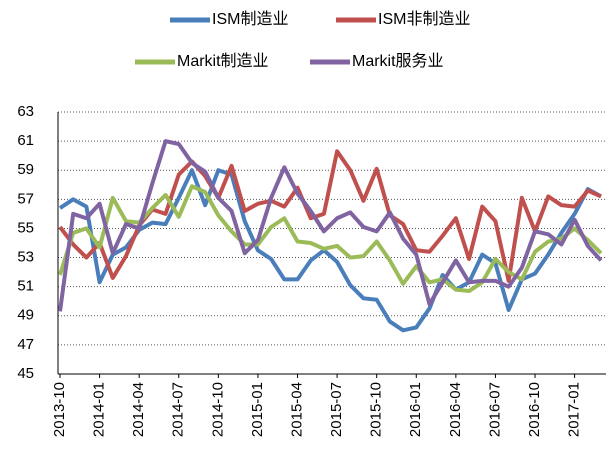 This screenshot has height=460, width=608. I want to click on x-tick-label: 2016-01, so click(415, 409).